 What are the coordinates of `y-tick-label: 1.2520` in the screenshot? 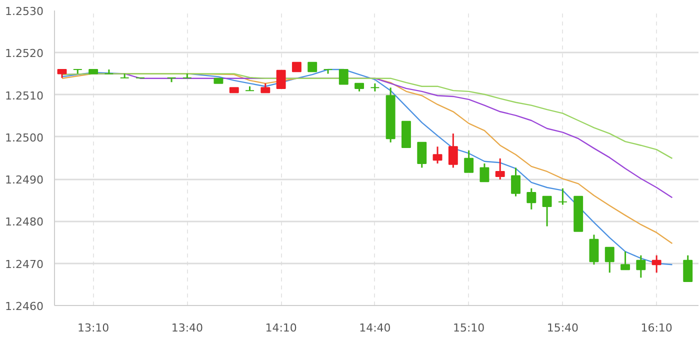 It's located at (24, 53).